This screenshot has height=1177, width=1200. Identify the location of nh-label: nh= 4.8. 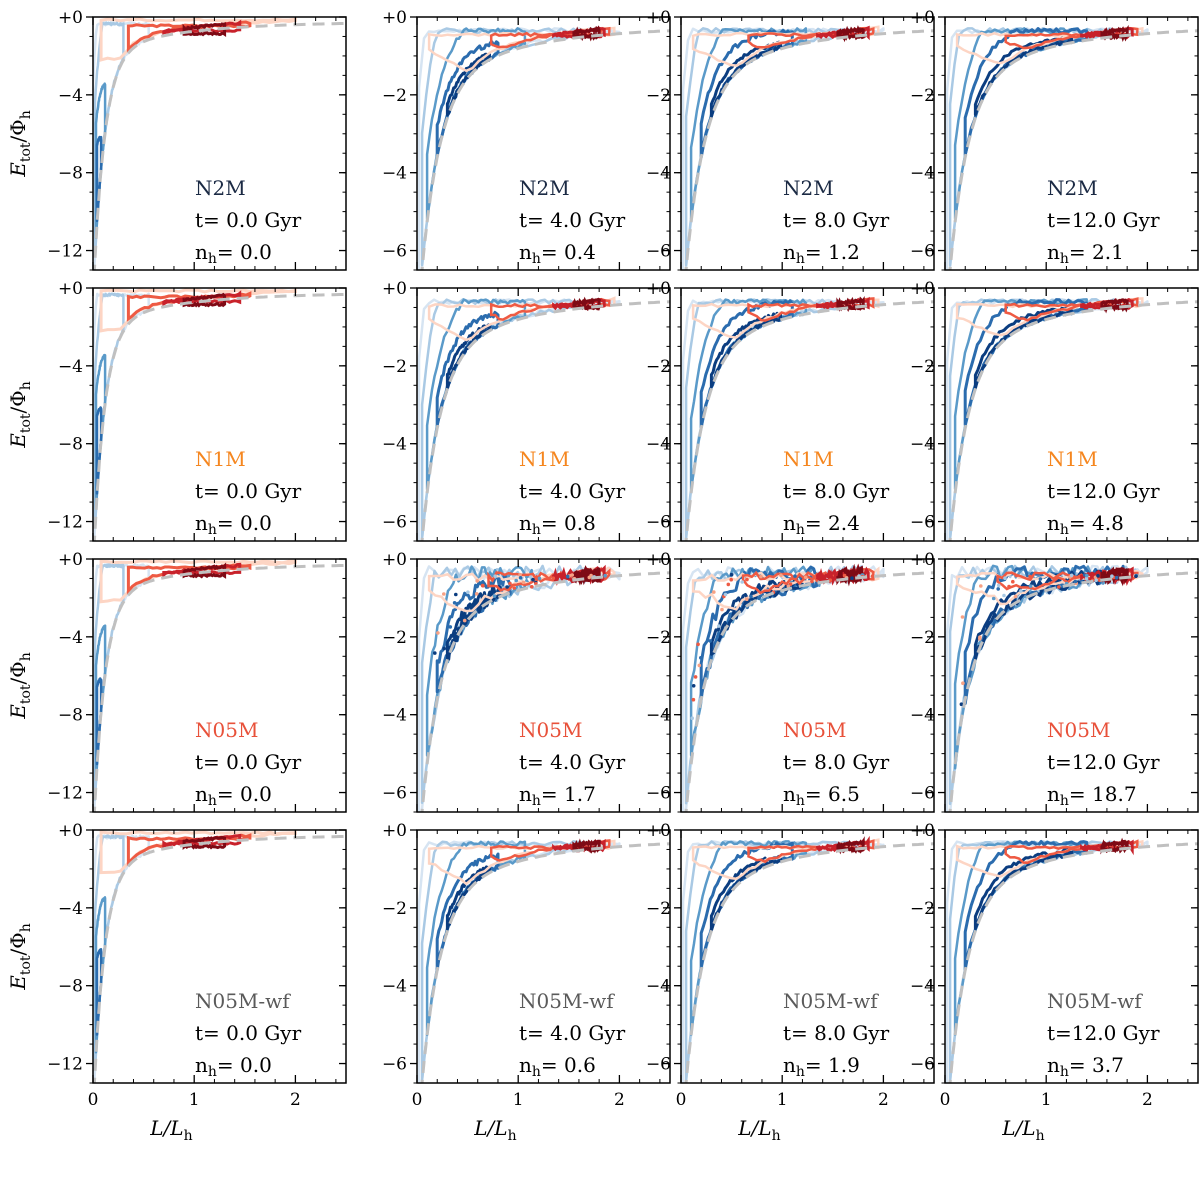
(1085, 524).